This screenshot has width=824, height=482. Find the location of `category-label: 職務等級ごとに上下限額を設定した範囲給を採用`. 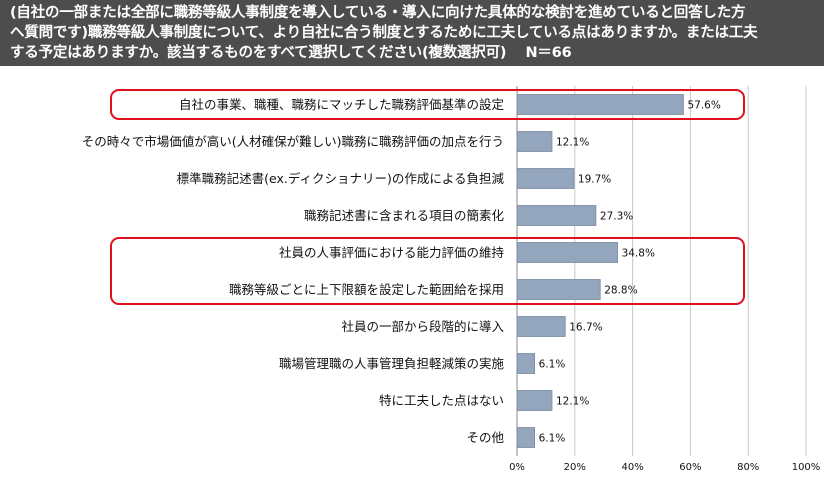

category-label: 職務等級ごとに上下限額を設定した範囲給を採用 is located at coordinates (366, 289).